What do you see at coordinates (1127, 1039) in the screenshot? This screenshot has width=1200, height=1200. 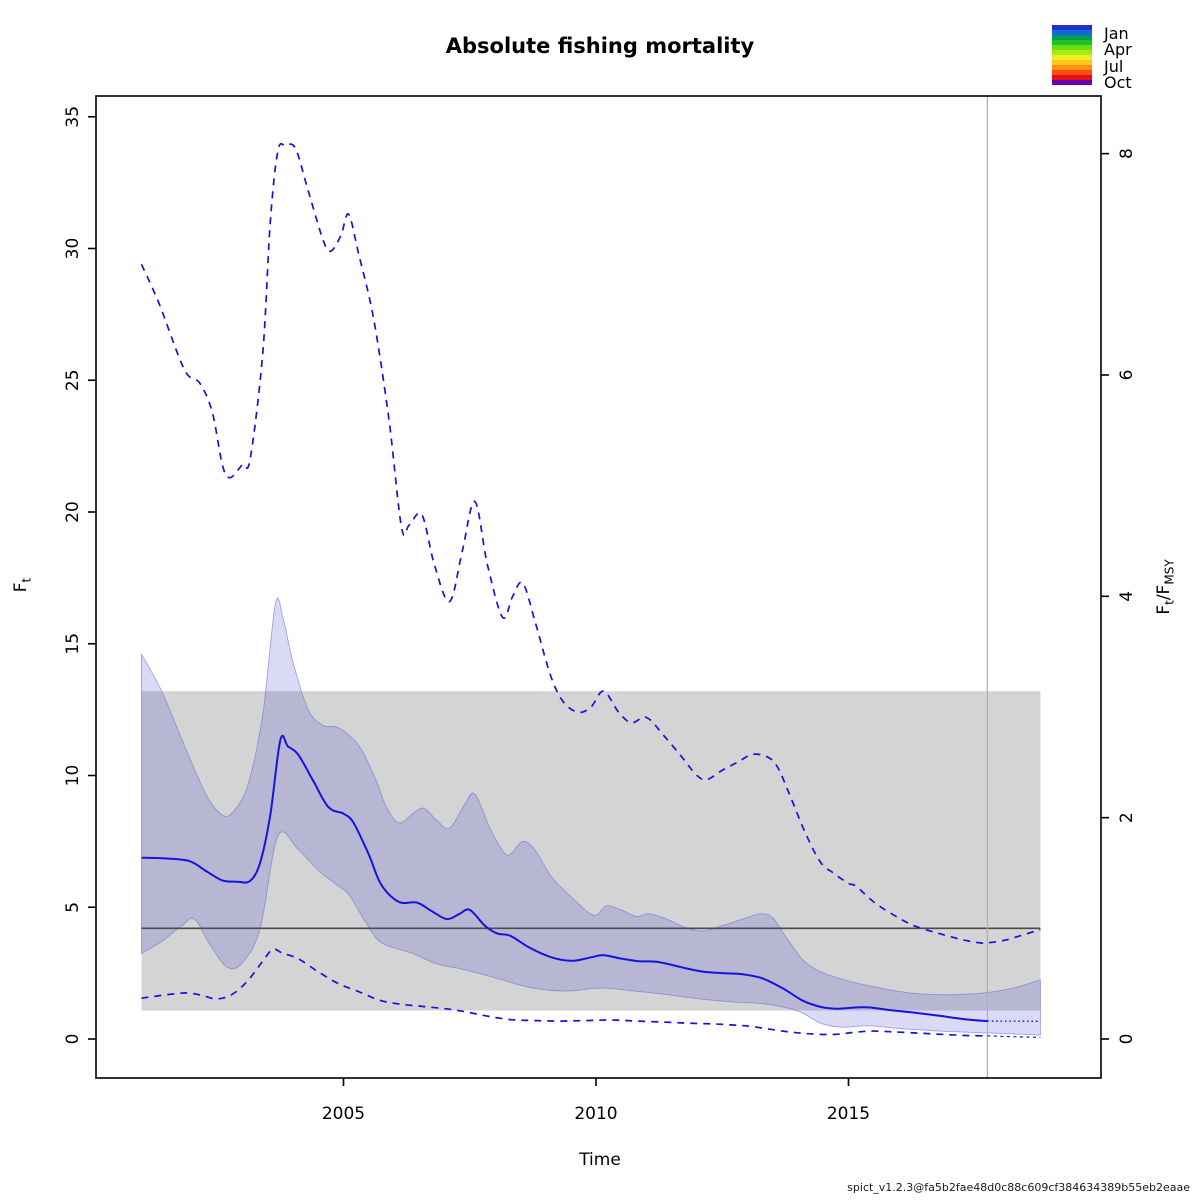 I see `y-right-tick-label: 0` at bounding box center [1127, 1039].